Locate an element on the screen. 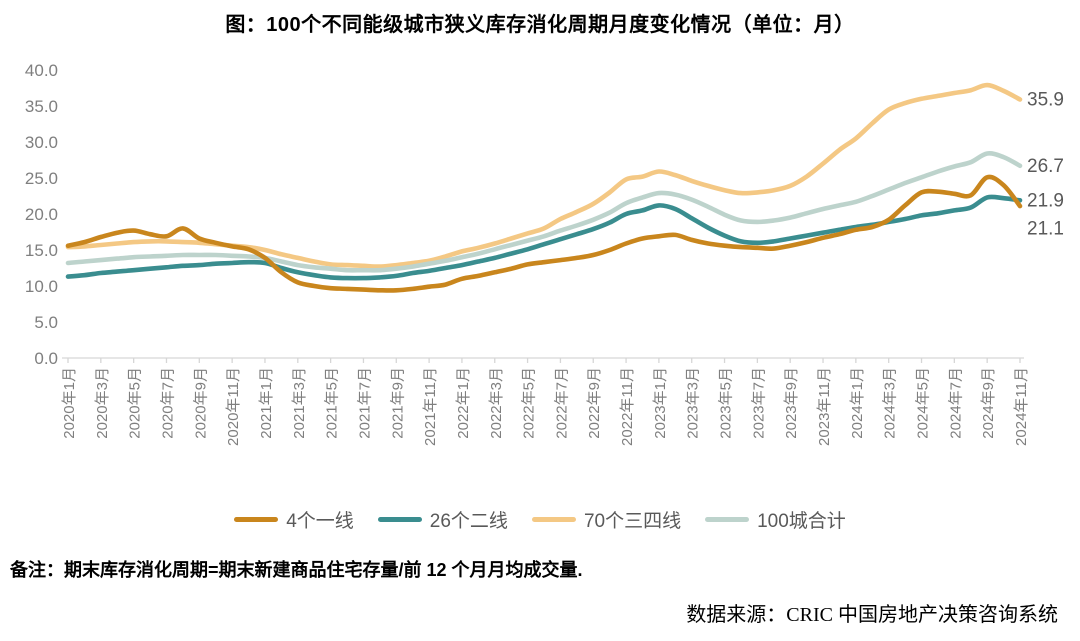 This screenshot has width=1080, height=641. chart-legend: 4个一线 26个二线 70个三四线 100城合计 is located at coordinates (540, 519).